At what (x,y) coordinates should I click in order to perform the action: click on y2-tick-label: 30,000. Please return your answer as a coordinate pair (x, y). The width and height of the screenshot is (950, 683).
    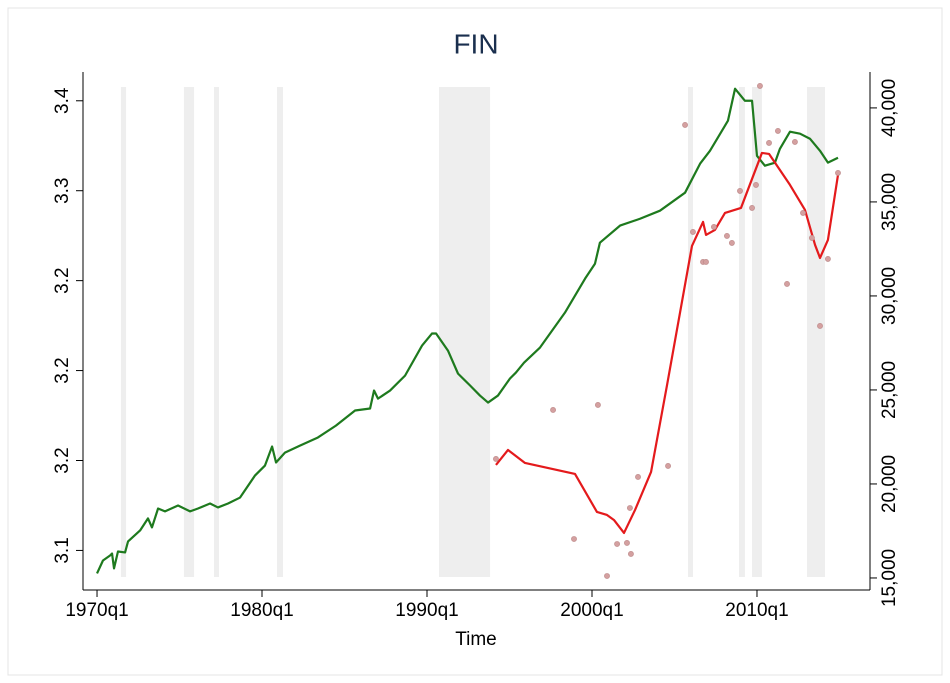
    Looking at the image, I should click on (889, 296).